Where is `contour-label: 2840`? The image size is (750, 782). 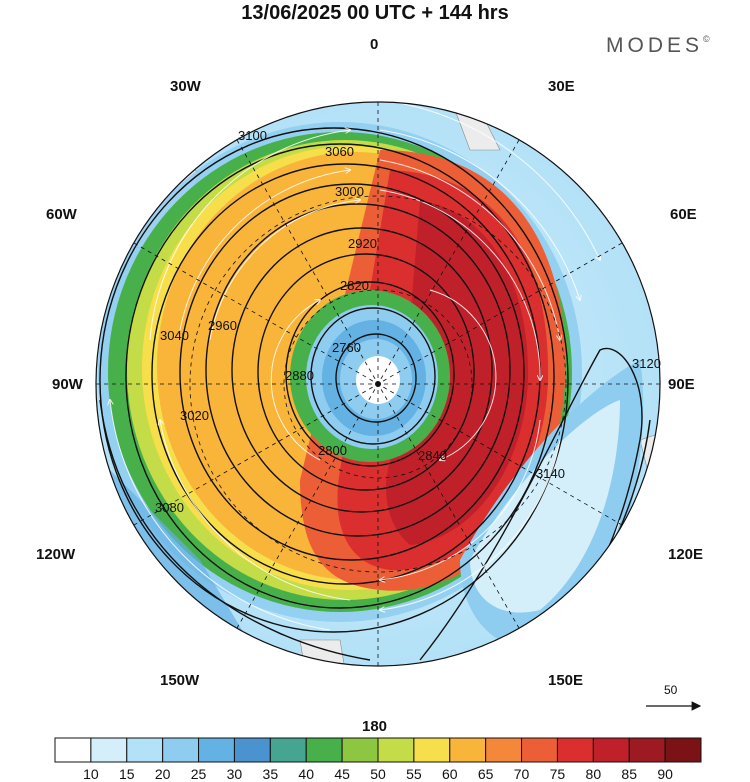 contour-label: 2840 is located at coordinates (432, 455).